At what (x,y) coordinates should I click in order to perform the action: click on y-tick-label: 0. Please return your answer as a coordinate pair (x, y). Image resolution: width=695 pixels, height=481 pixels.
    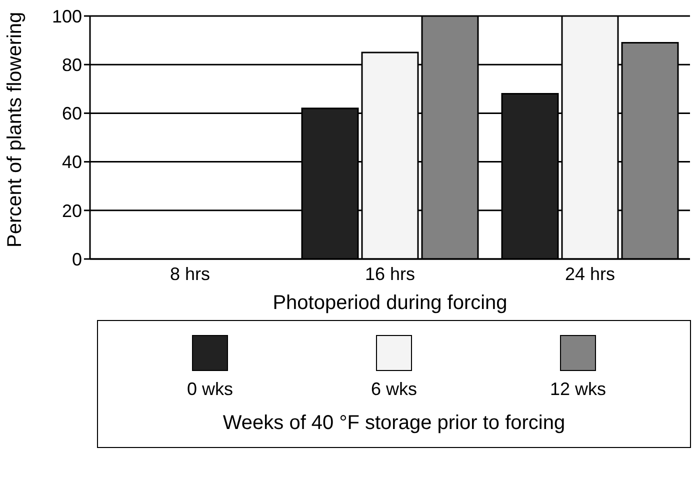
    Looking at the image, I should click on (77, 259).